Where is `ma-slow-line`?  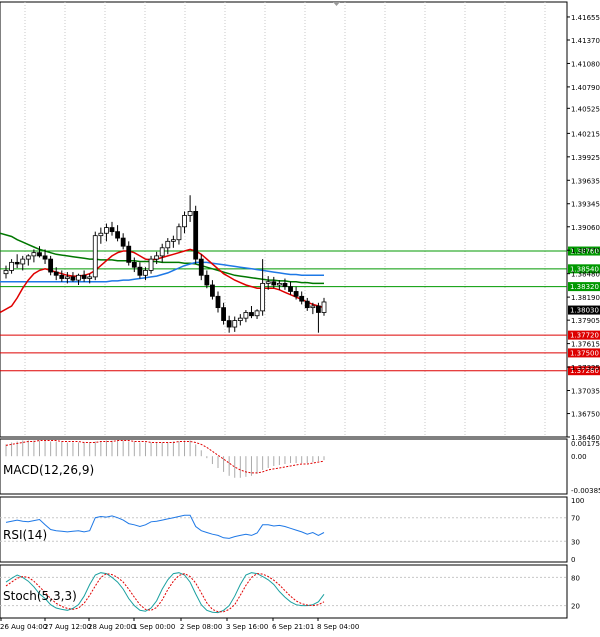
ma-slow-line is located at coordinates (162, 258).